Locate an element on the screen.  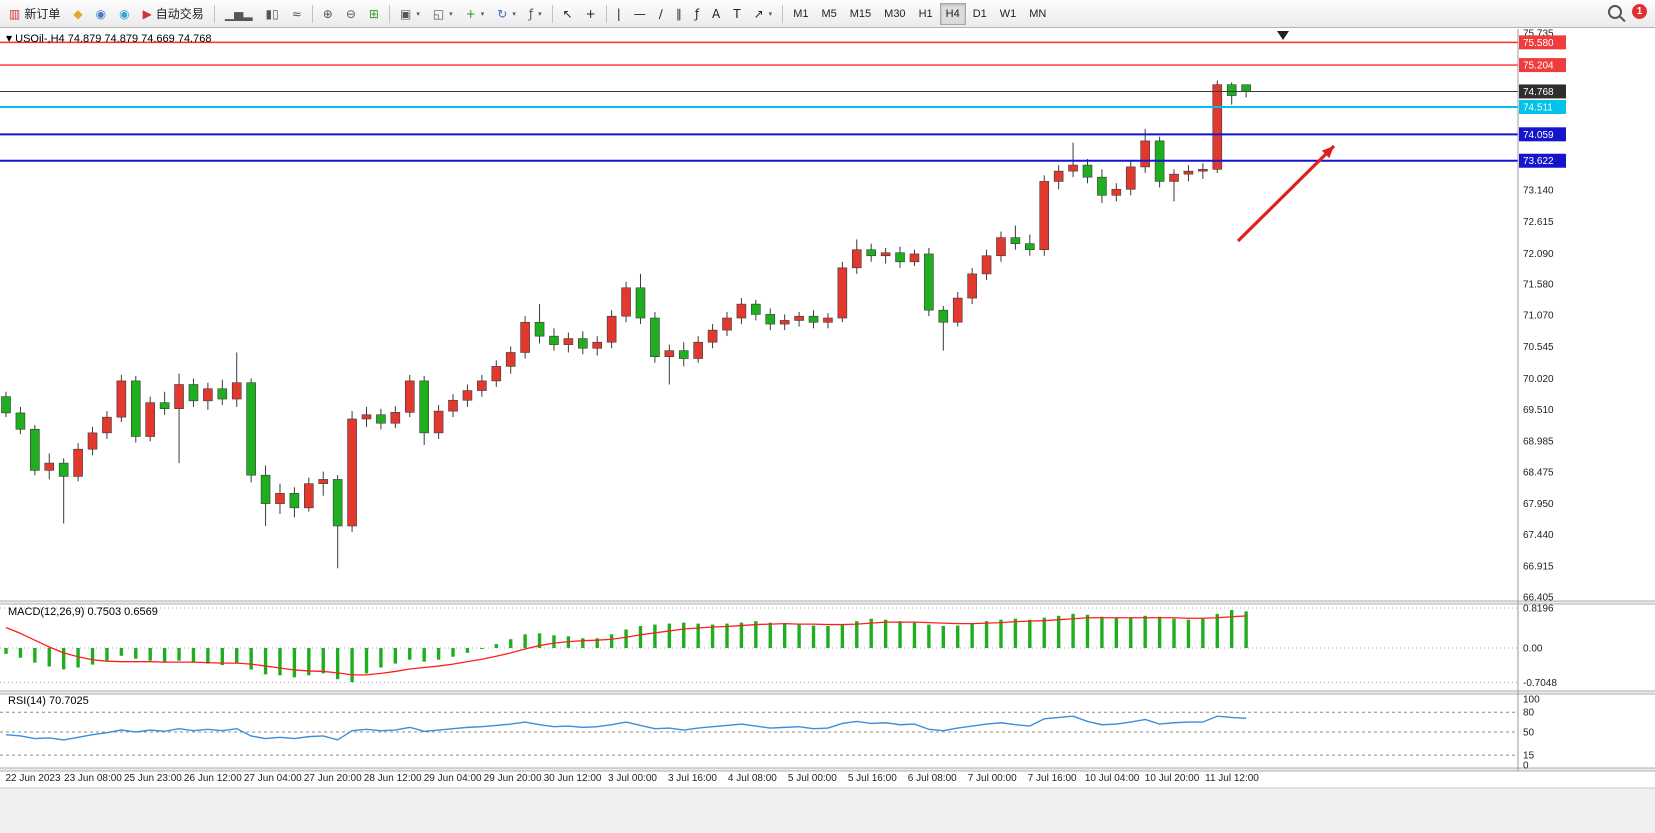
rsi-axis-label: 50 is located at coordinates (1529, 733).